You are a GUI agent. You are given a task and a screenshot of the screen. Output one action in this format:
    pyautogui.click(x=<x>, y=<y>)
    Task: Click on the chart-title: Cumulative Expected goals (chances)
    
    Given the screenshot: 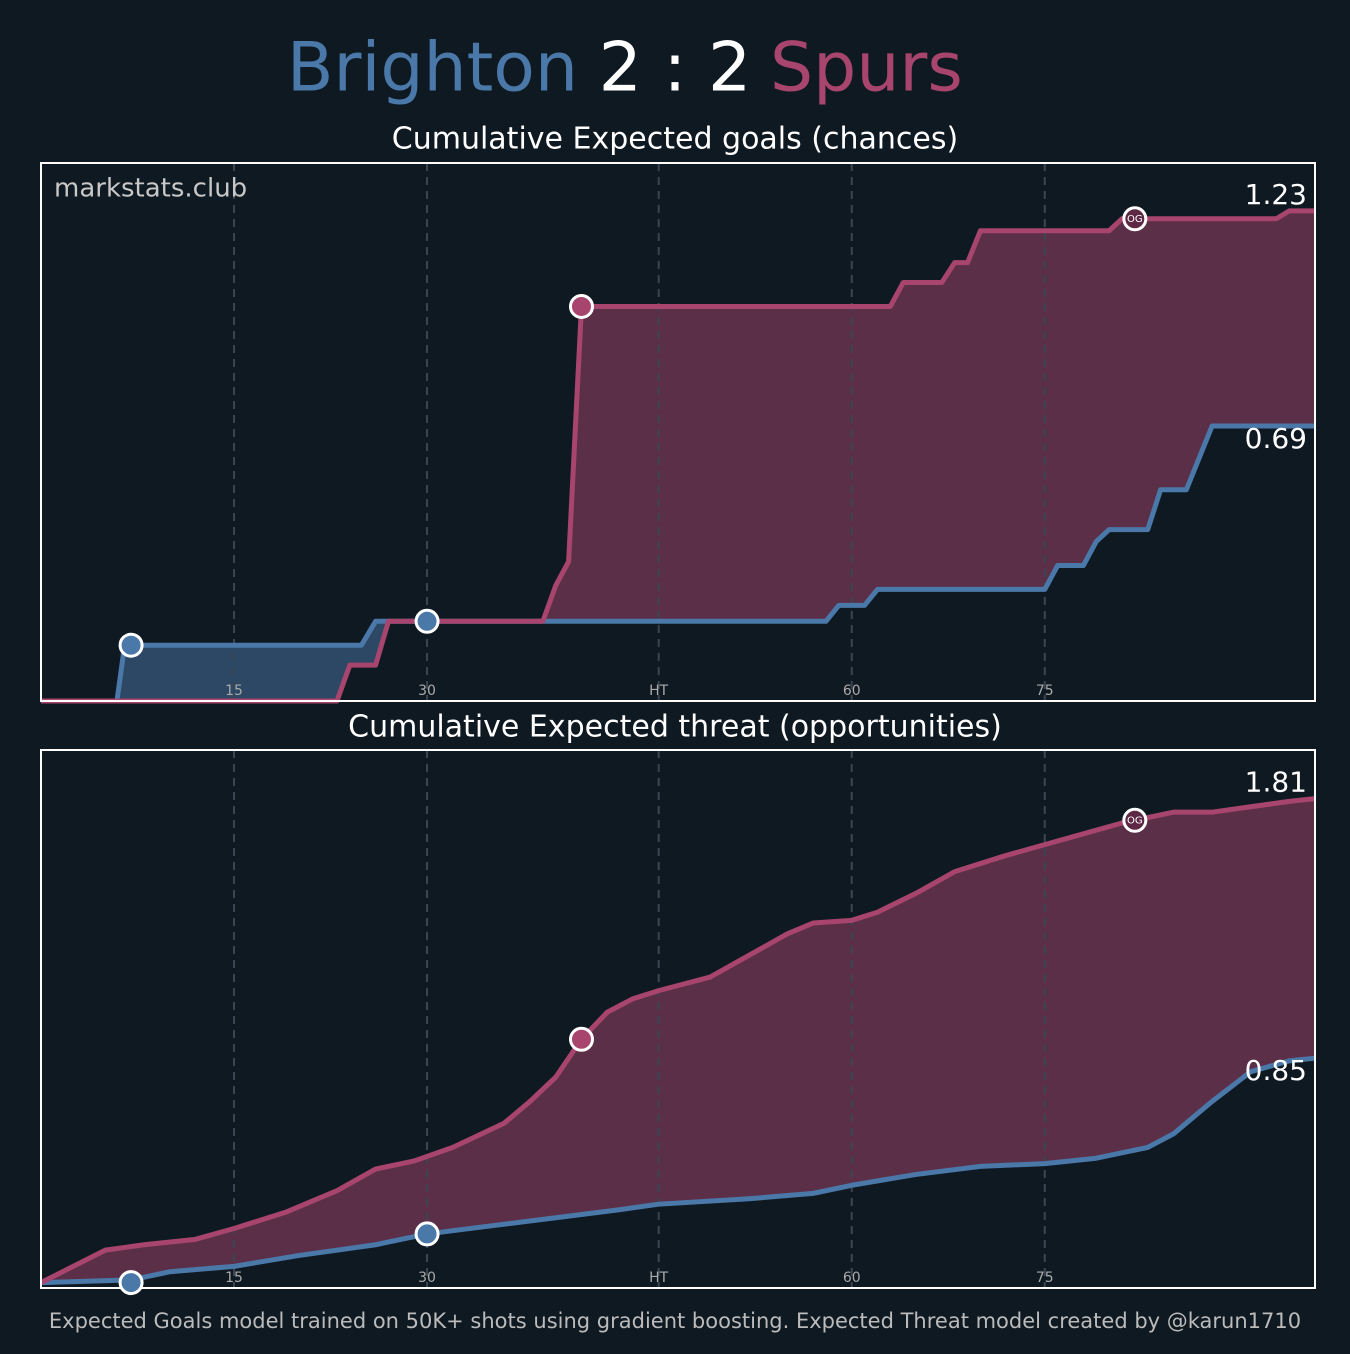 What is the action you would take?
    pyautogui.click(x=675, y=139)
    